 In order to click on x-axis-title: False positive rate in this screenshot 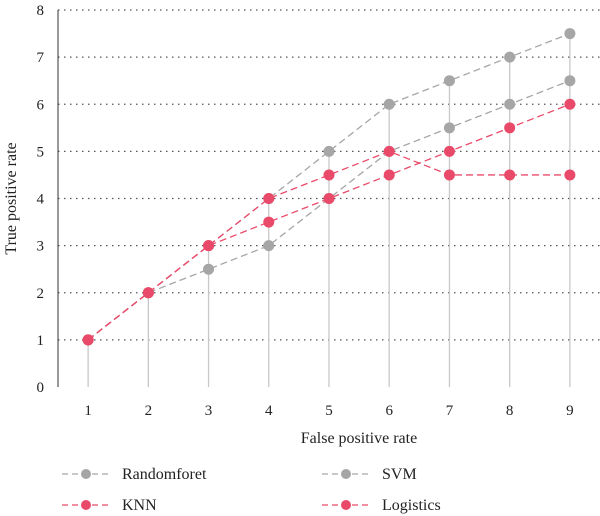, I will do `click(359, 438)`.